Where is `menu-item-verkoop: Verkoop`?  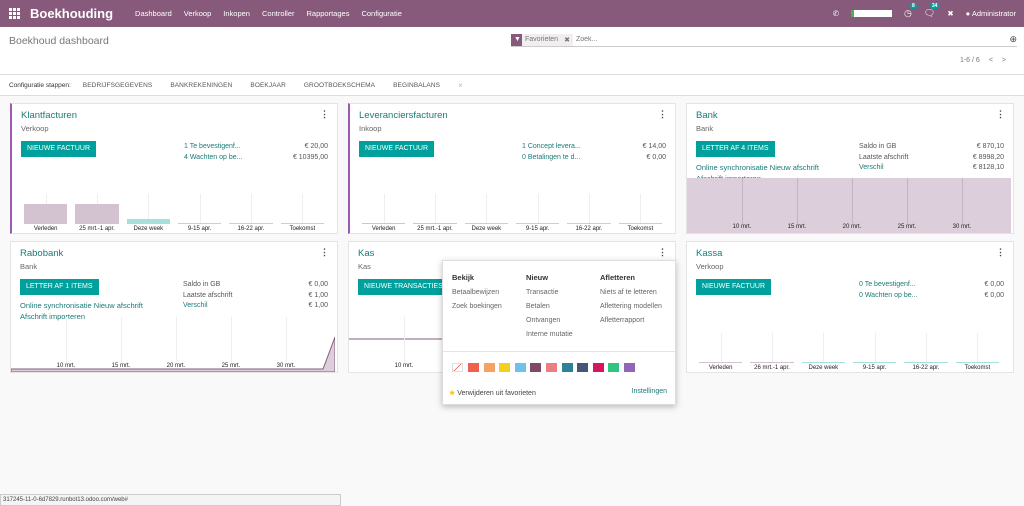
menu-item-verkoop: Verkoop is located at coordinates (197, 13).